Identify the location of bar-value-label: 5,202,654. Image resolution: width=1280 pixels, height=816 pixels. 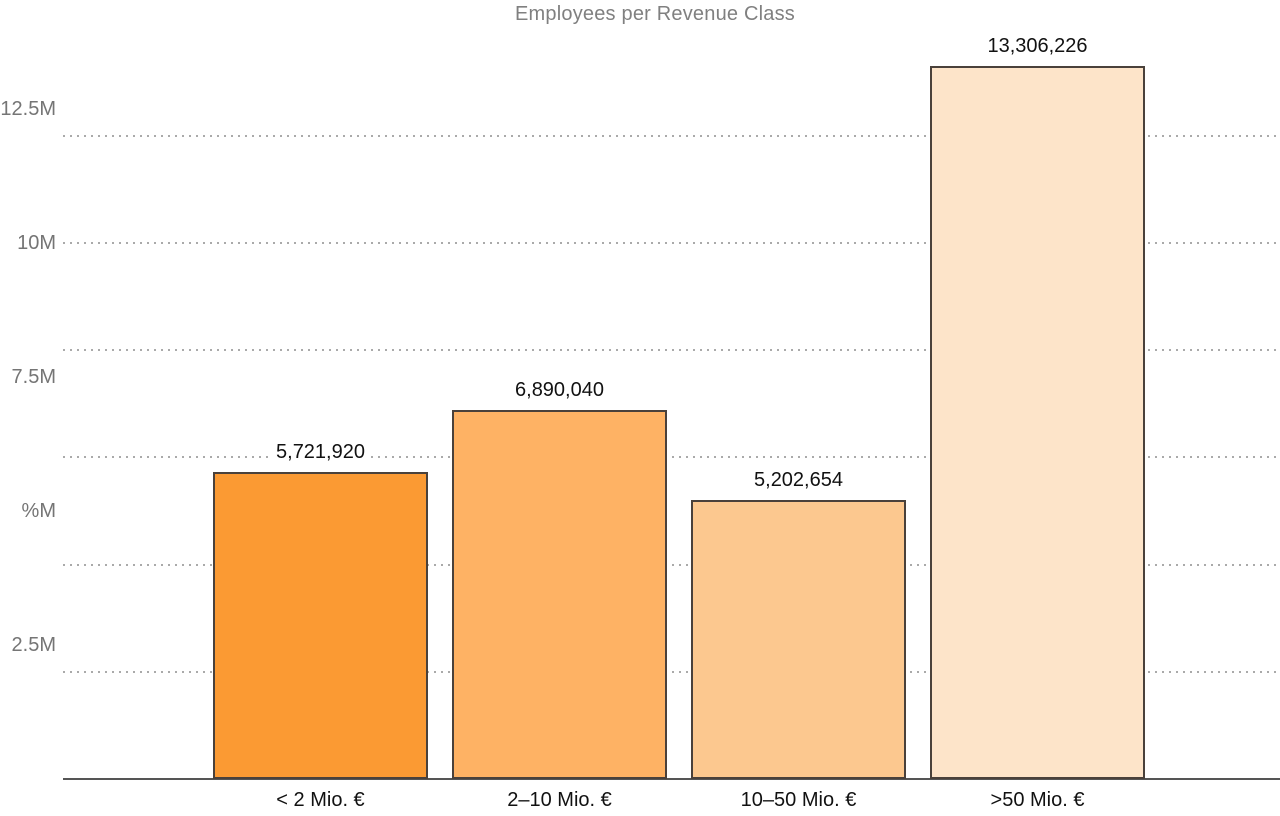
(798, 480).